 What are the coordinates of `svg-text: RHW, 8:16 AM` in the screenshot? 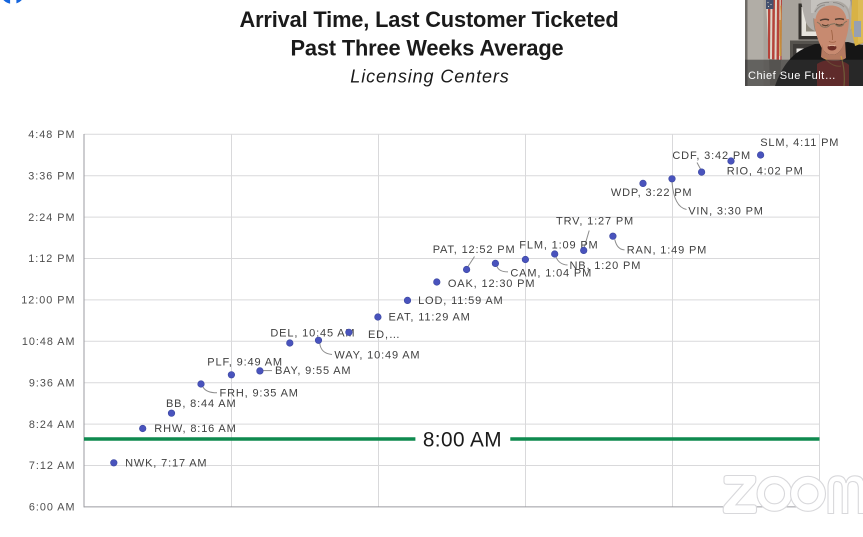 It's located at (195, 429).